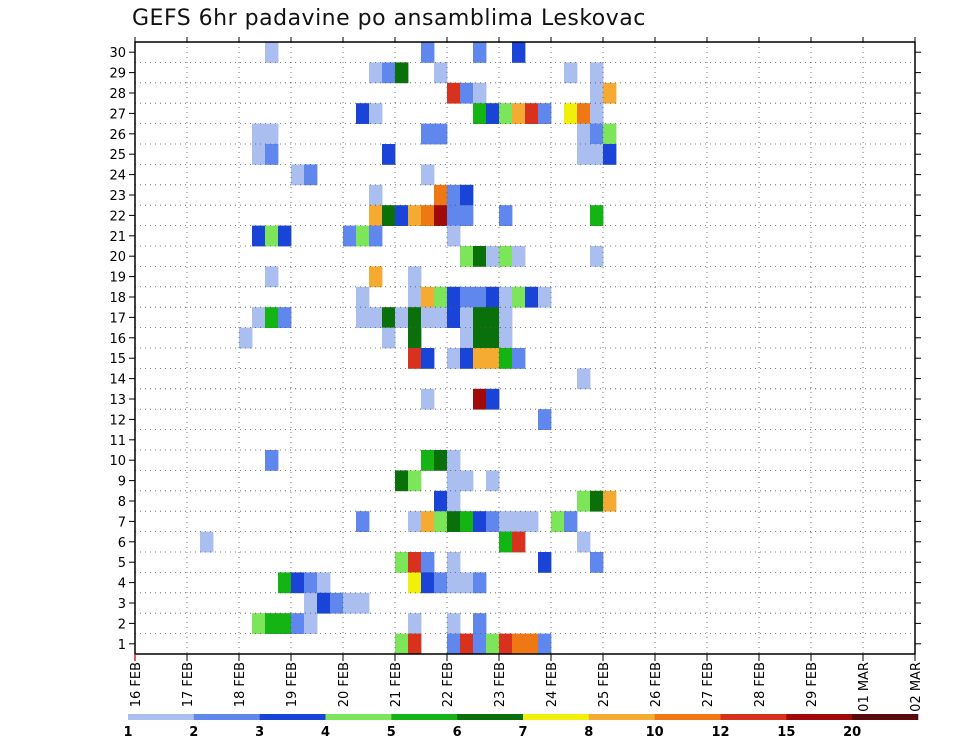  I want to click on y-tick-label: 19, so click(117, 278).